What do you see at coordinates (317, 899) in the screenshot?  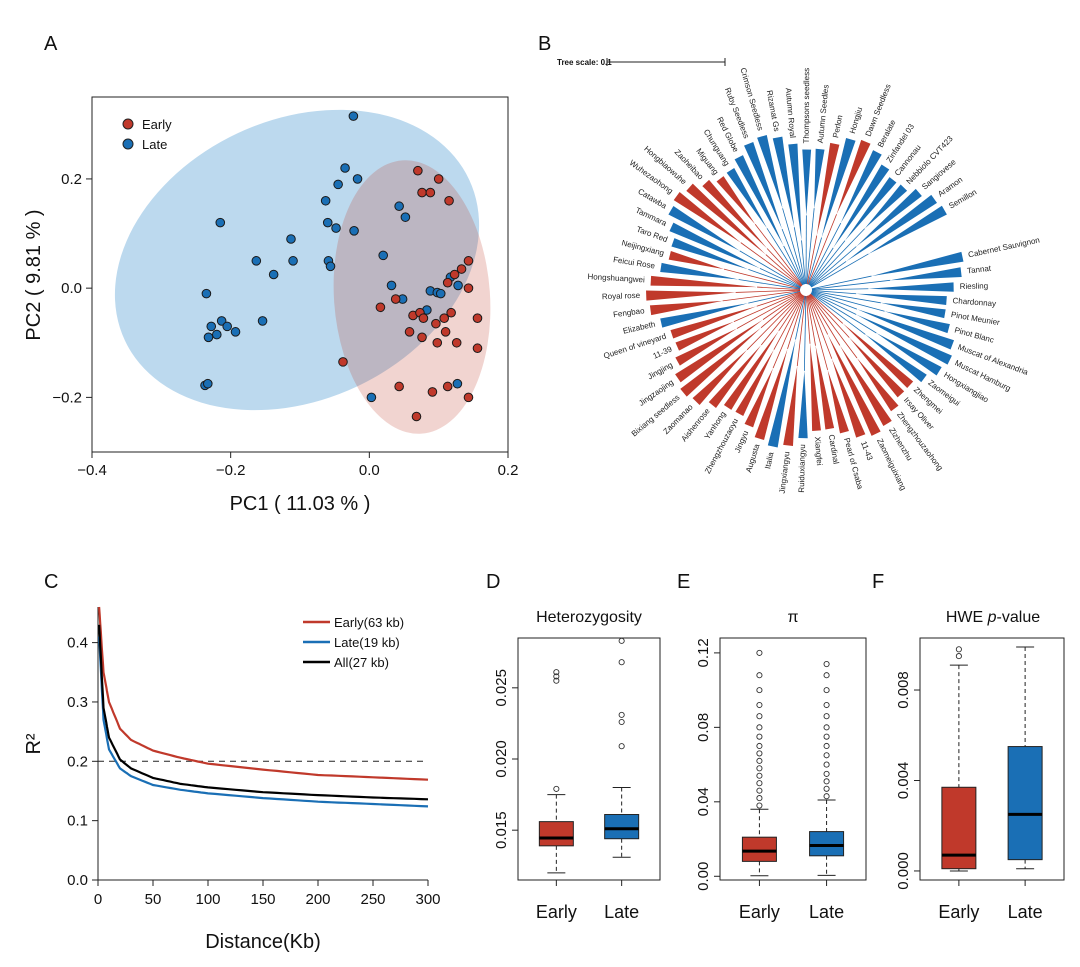 I see `ld-x-tick-label: 200` at bounding box center [317, 899].